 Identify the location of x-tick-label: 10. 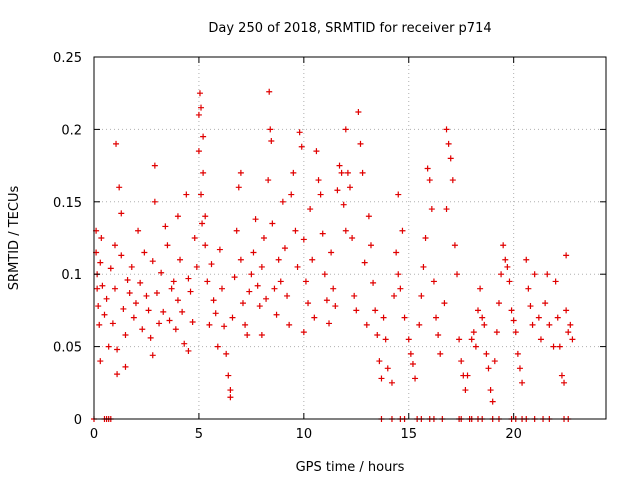
(304, 434).